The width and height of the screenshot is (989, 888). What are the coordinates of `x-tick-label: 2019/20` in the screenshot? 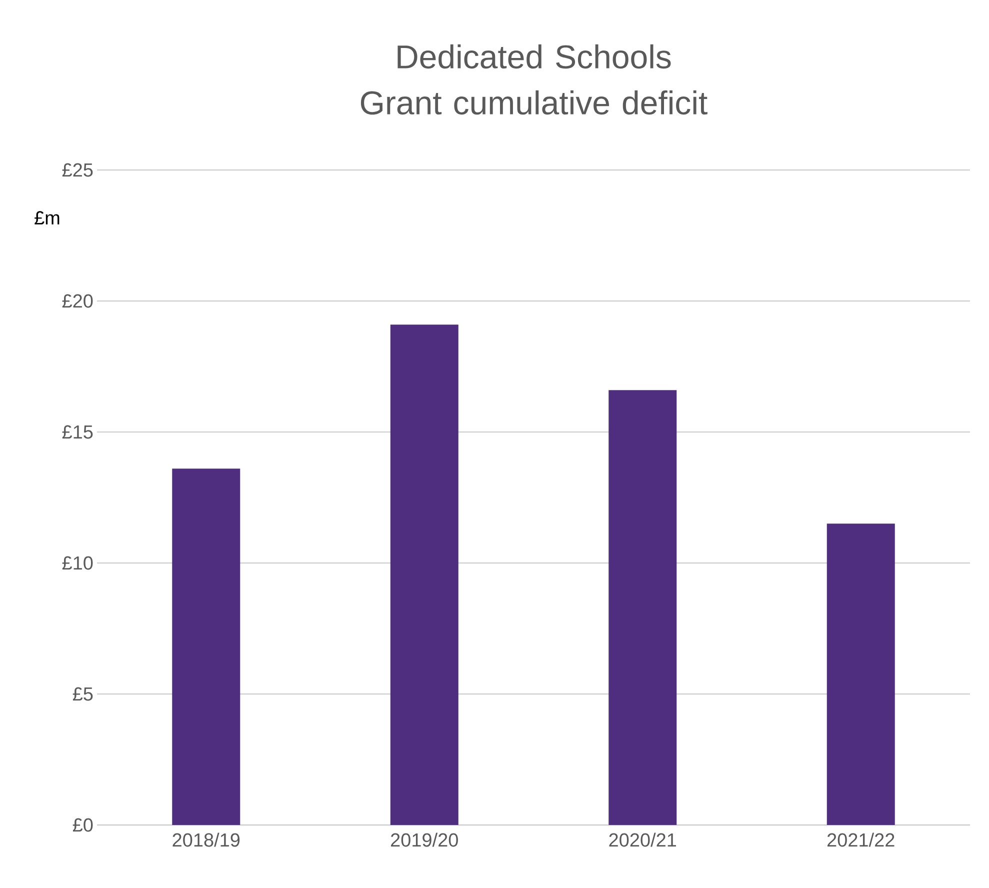 It's located at (424, 839).